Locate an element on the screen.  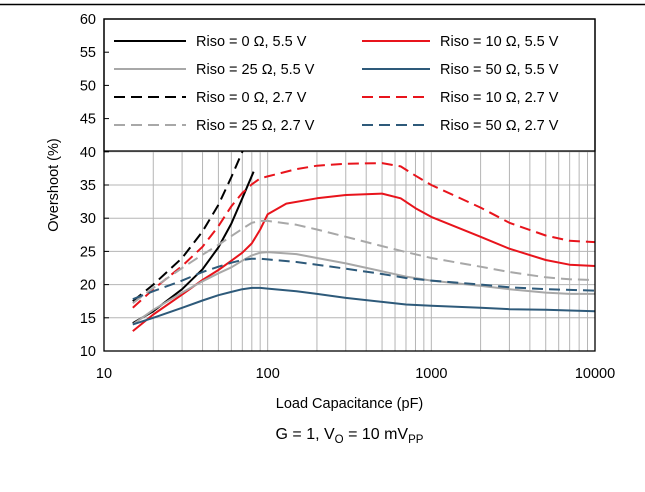
y-tick-label: 30 is located at coordinates (88, 219).